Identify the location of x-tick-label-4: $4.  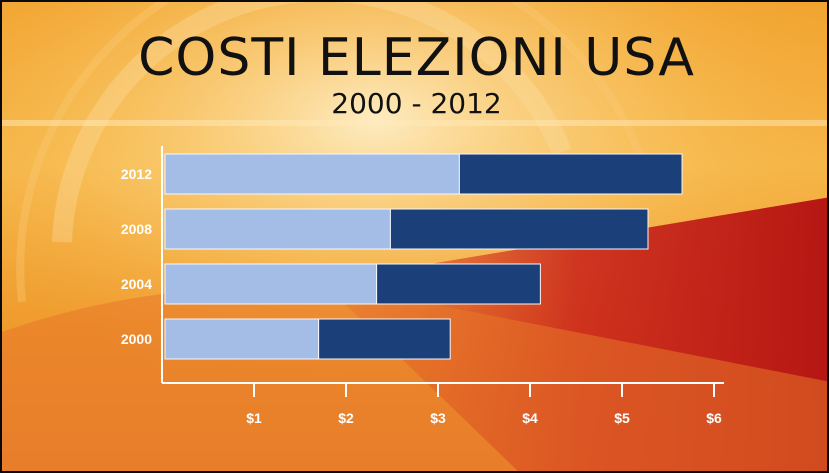
(530, 418).